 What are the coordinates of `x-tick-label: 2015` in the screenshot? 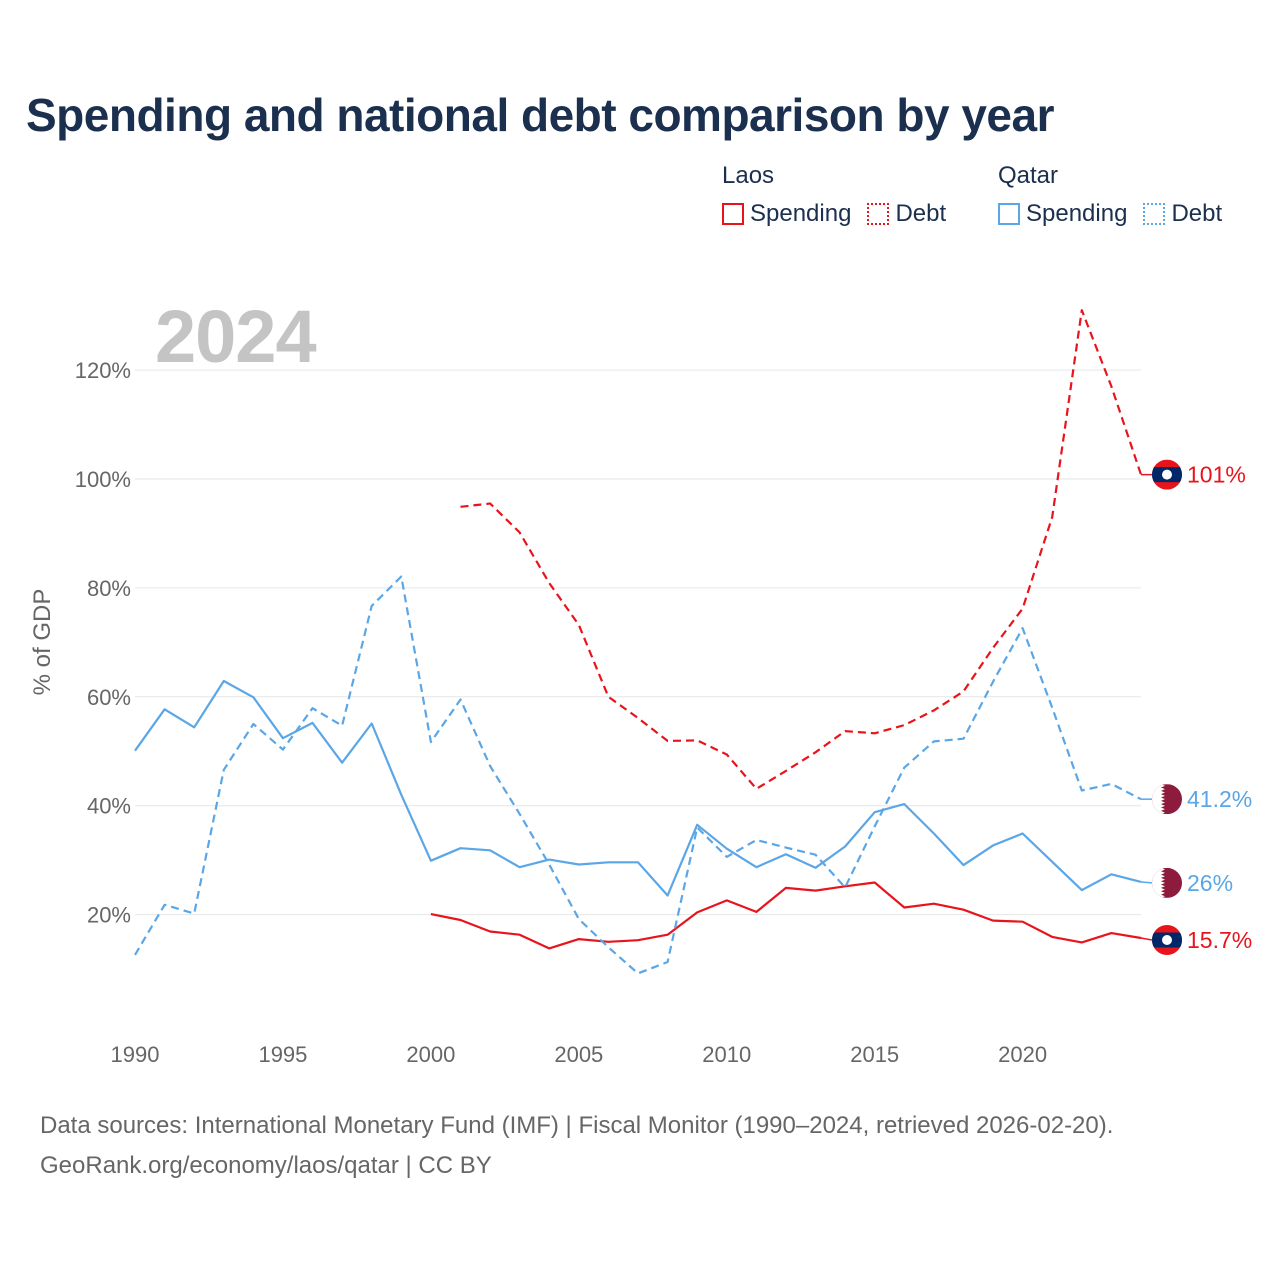 It's located at (874, 1054).